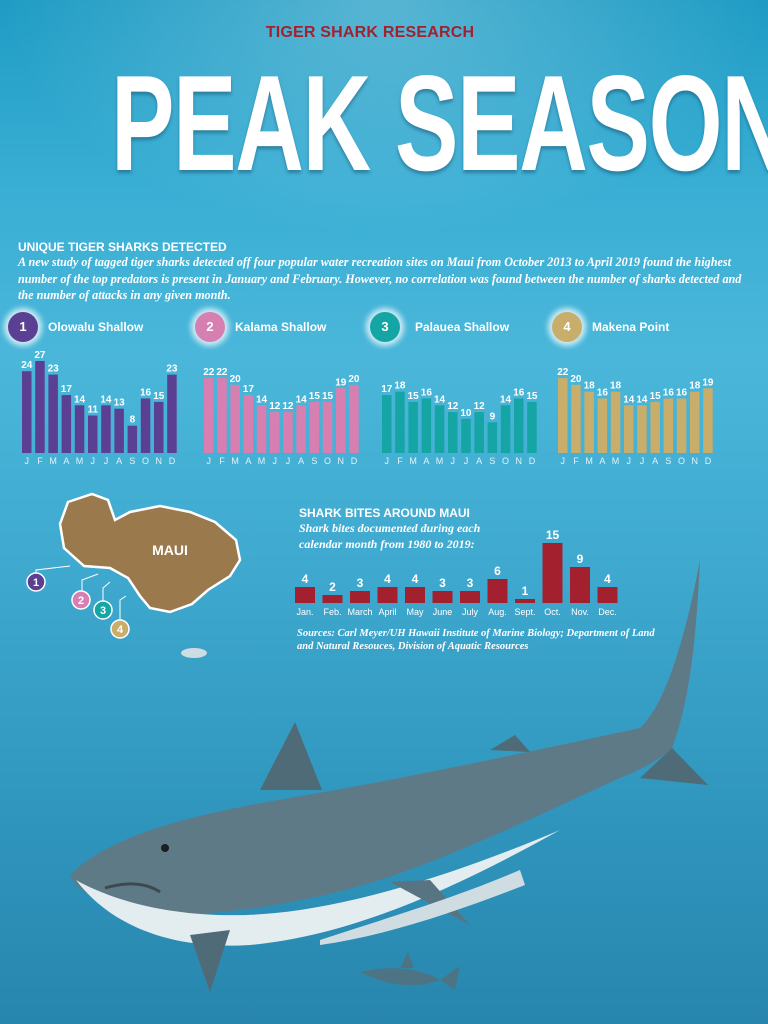 Image resolution: width=768 pixels, height=1024 pixels. I want to click on detected-title: UNIQUE TIGER SHARKS DETECTED, so click(122, 247).